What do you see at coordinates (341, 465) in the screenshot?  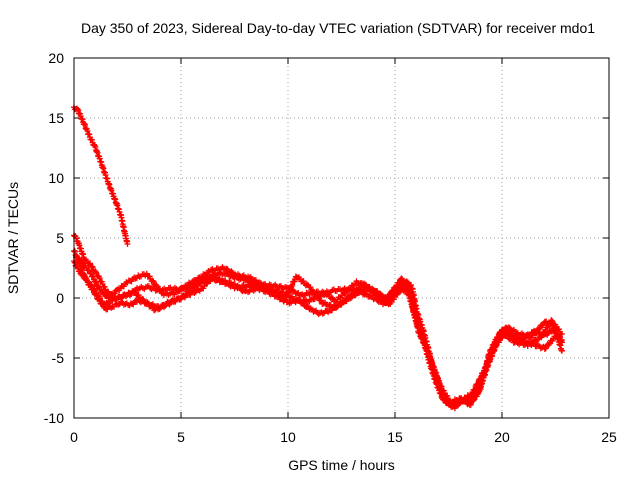 I see `x-axis-label: GPS time / hours` at bounding box center [341, 465].